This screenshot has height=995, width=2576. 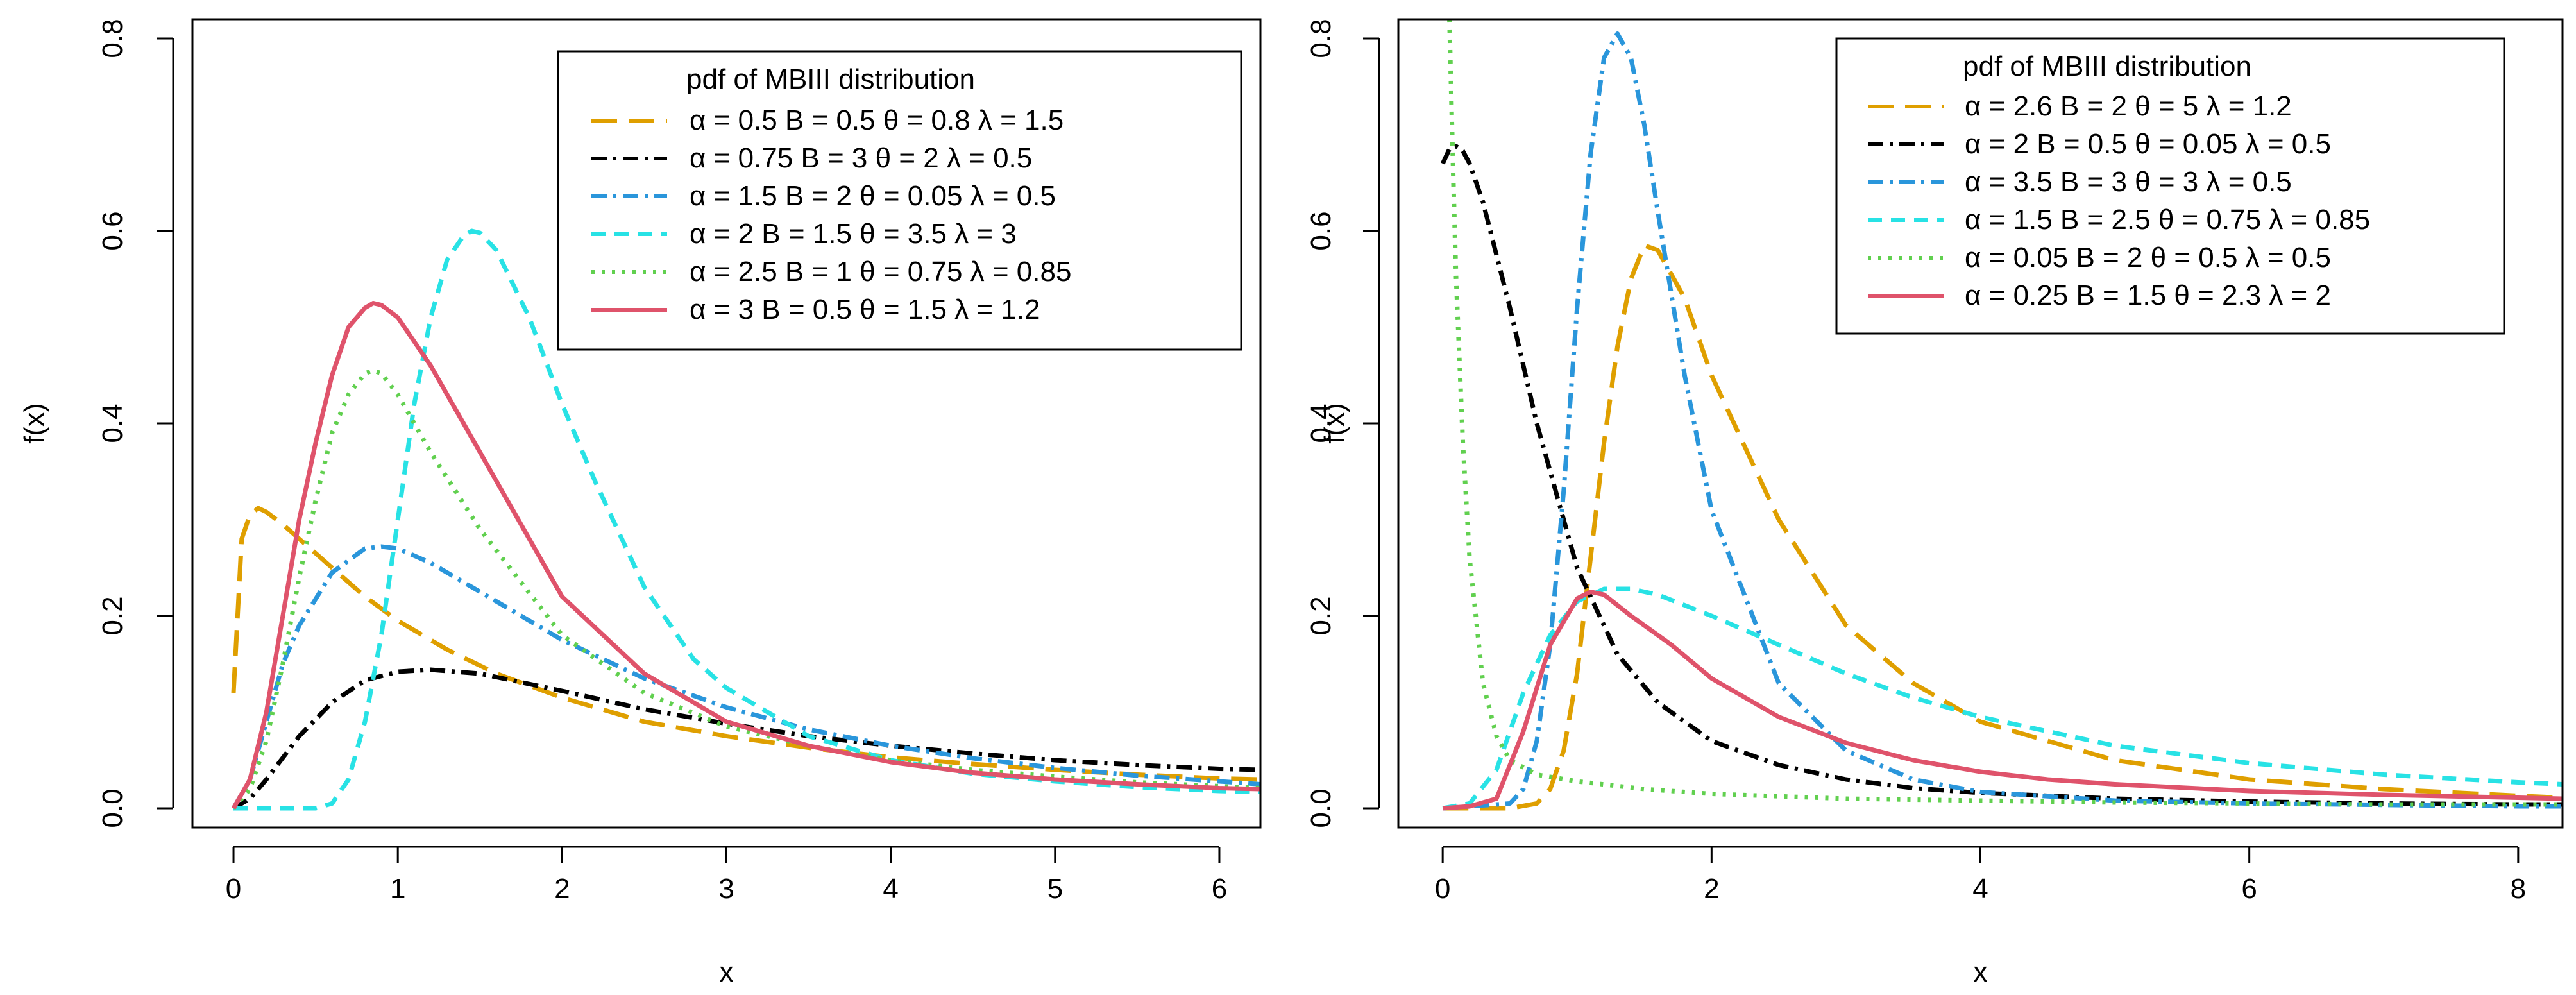 I want to click on x-tick-label: 5, so click(x=1055, y=889).